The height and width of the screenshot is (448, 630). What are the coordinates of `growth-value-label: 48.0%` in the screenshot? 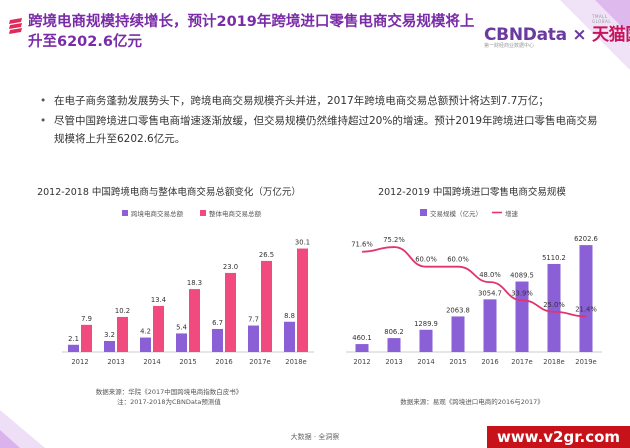 It's located at (490, 275).